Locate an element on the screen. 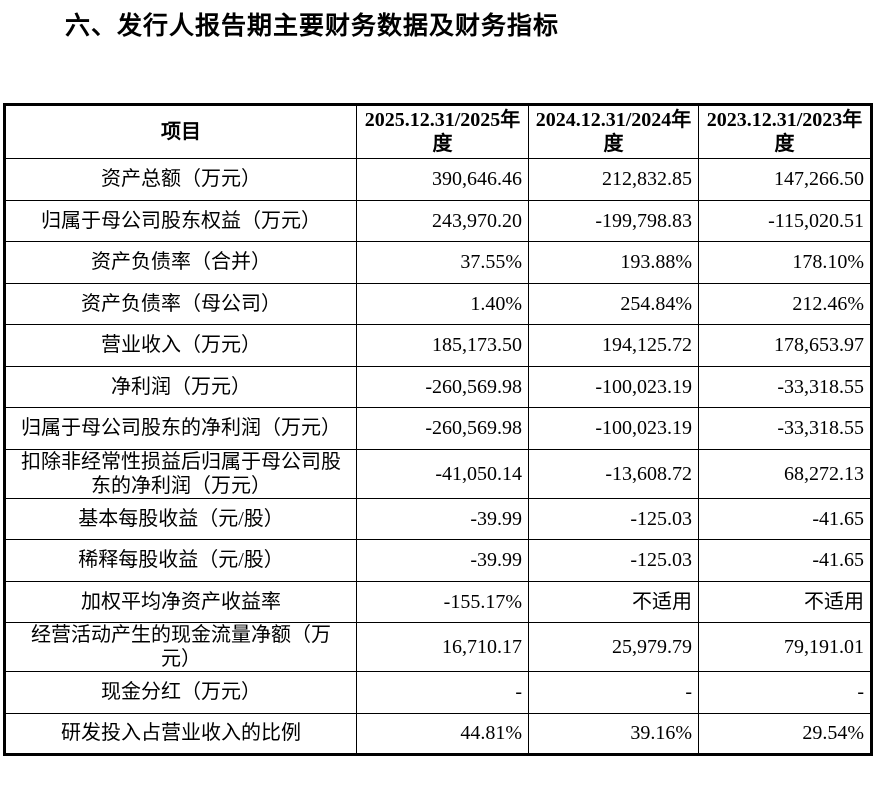  table-row: 稀释每股收益（元/股） -39.99 -125.03 -41.65 is located at coordinates (438, 560).